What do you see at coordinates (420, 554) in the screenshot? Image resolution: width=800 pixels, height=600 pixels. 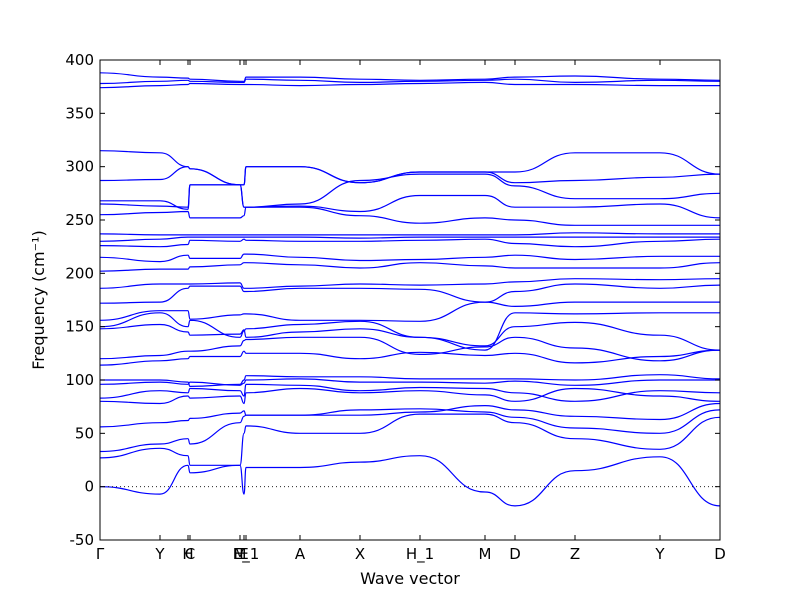 I see `x-tick-label: H_1` at bounding box center [420, 554].